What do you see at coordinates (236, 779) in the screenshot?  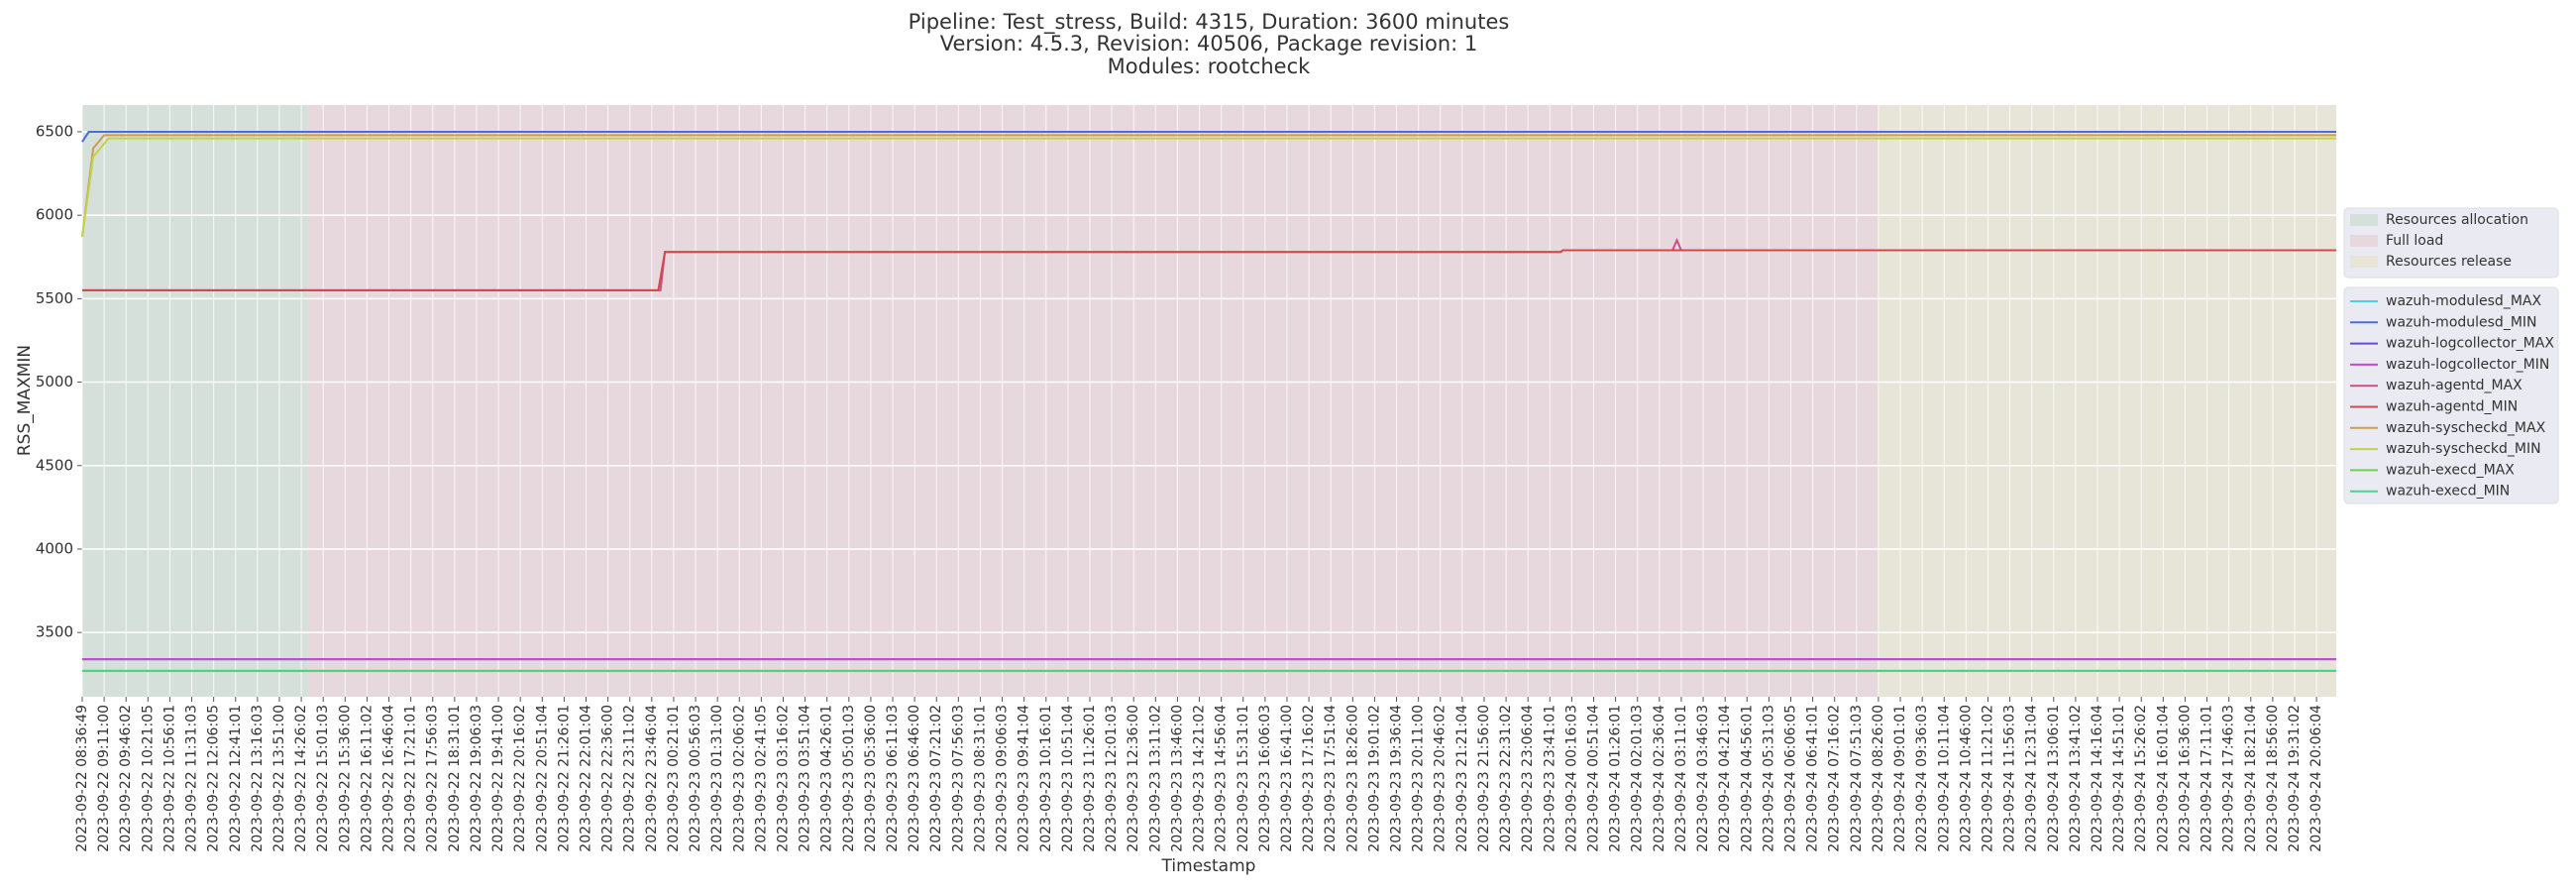 I see `x-tick-label: 2023-09-22 12:41:01` at bounding box center [236, 779].